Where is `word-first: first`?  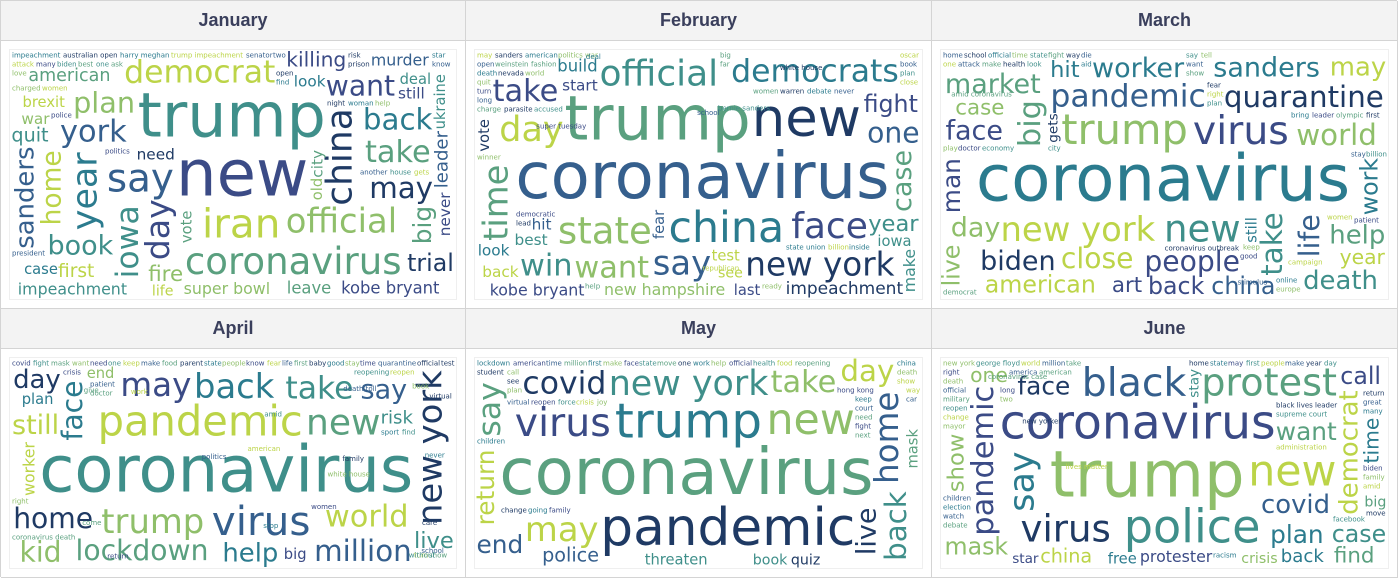
word-first: first is located at coordinates (595, 363).